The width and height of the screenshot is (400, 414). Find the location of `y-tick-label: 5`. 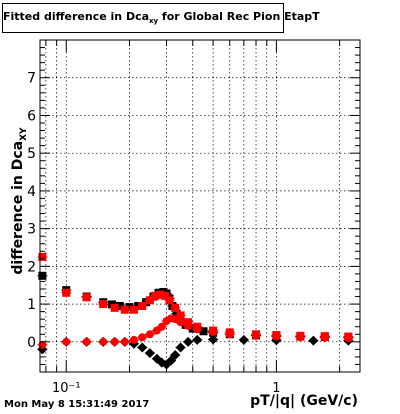

y-tick-label: 5 is located at coordinates (31, 154).